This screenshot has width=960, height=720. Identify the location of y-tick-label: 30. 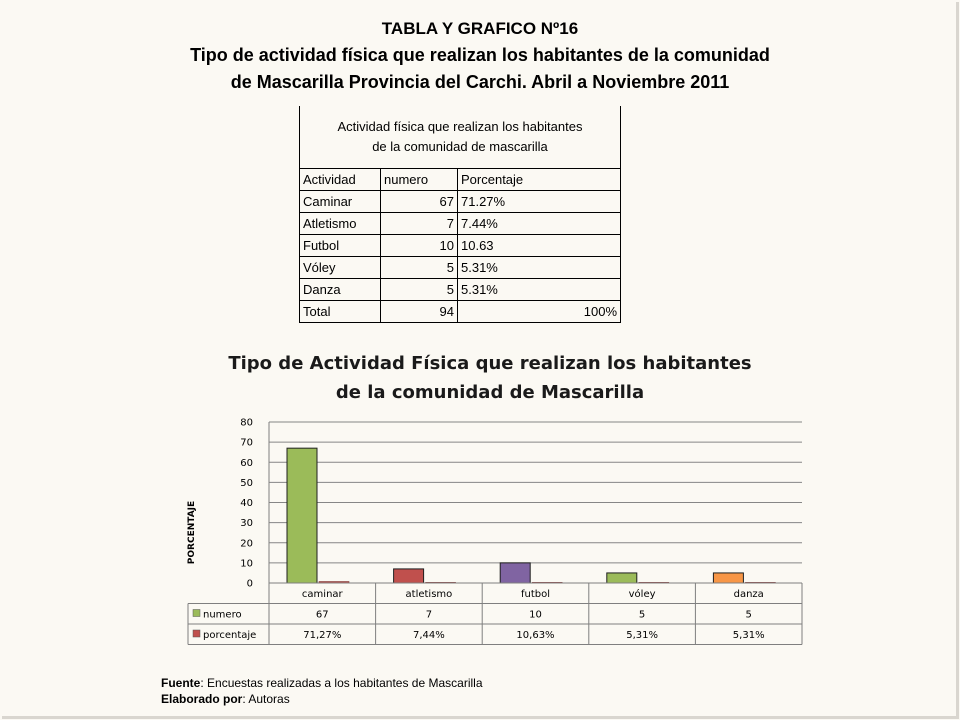
(246, 523).